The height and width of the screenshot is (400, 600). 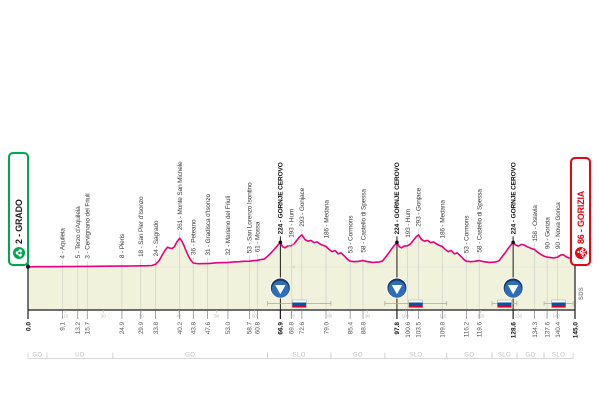 I want to click on km-label: 43.8, so click(x=194, y=328).